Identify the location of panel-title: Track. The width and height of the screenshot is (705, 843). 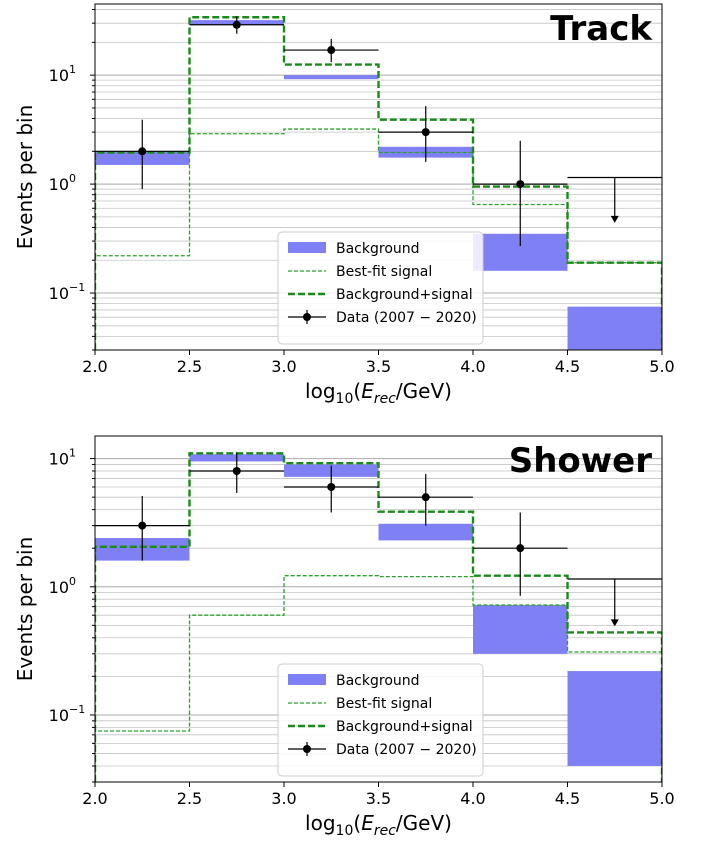
(601, 29).